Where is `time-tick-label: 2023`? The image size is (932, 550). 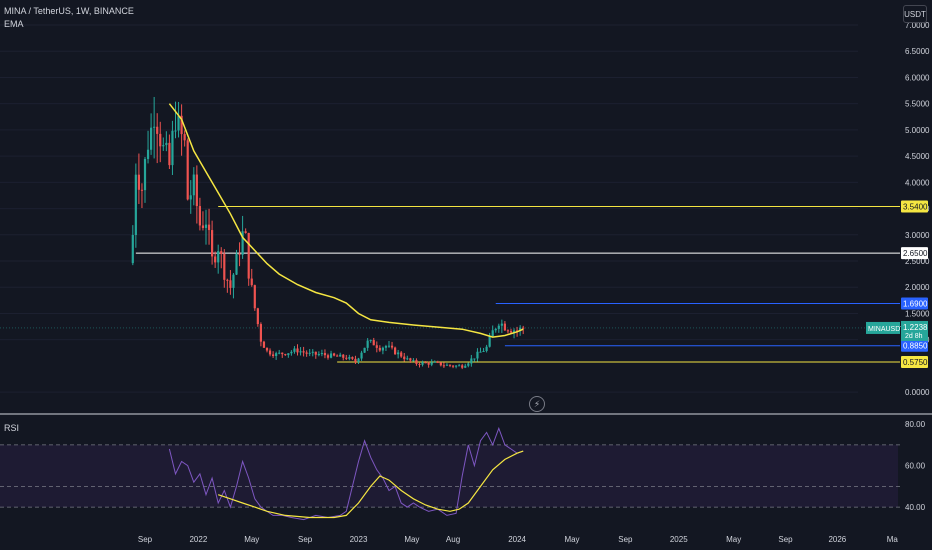
time-tick-label: 2023 is located at coordinates (359, 539).